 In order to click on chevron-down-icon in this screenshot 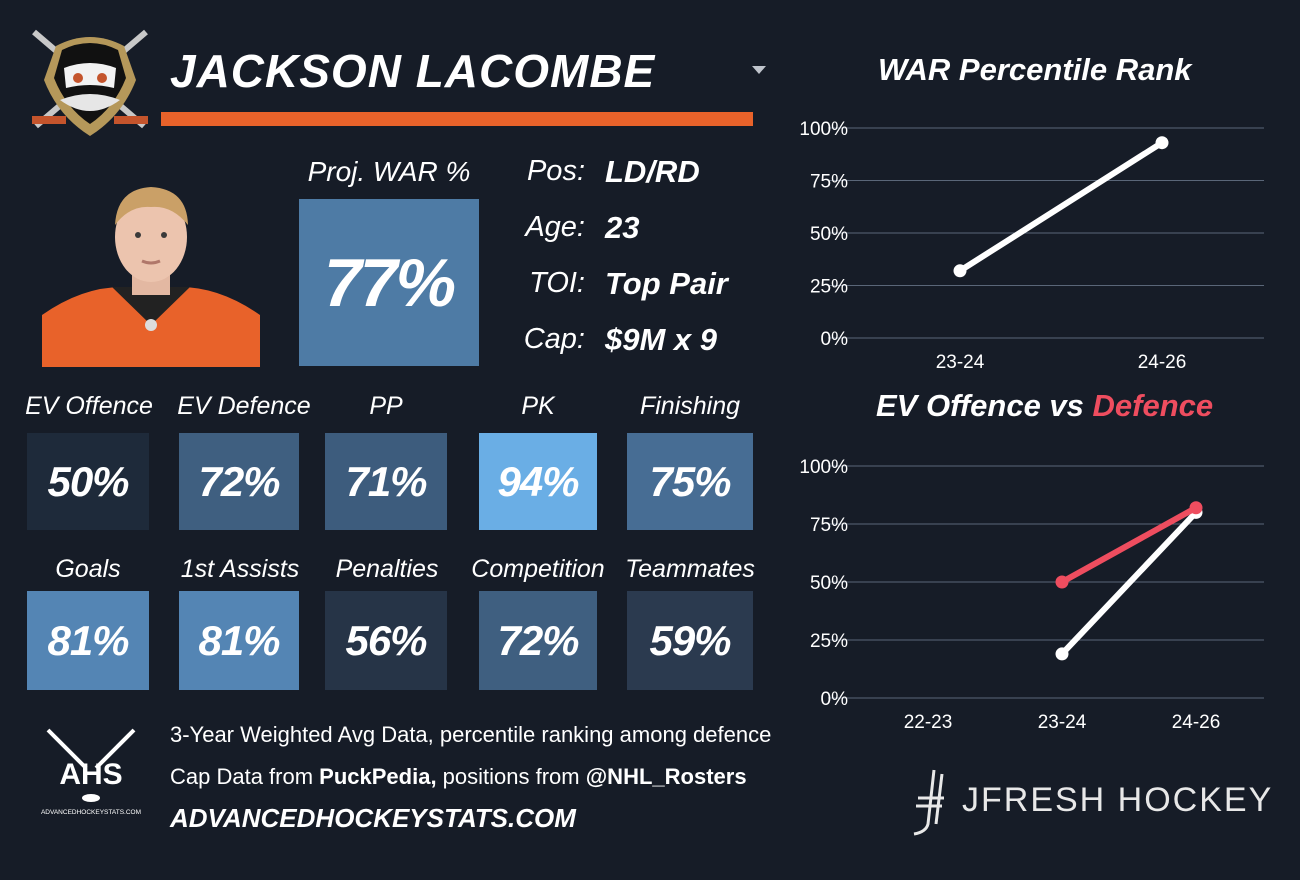, I will do `click(759, 70)`.